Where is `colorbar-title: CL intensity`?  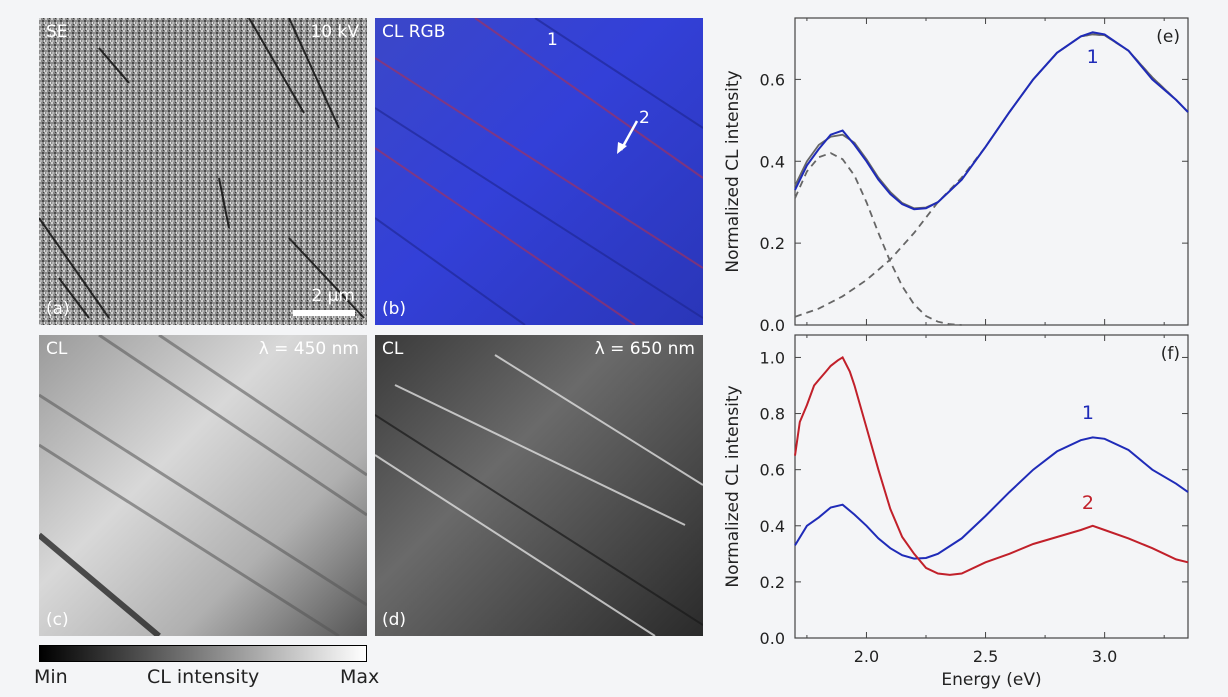
colorbar-title: CL intensity is located at coordinates (203, 677).